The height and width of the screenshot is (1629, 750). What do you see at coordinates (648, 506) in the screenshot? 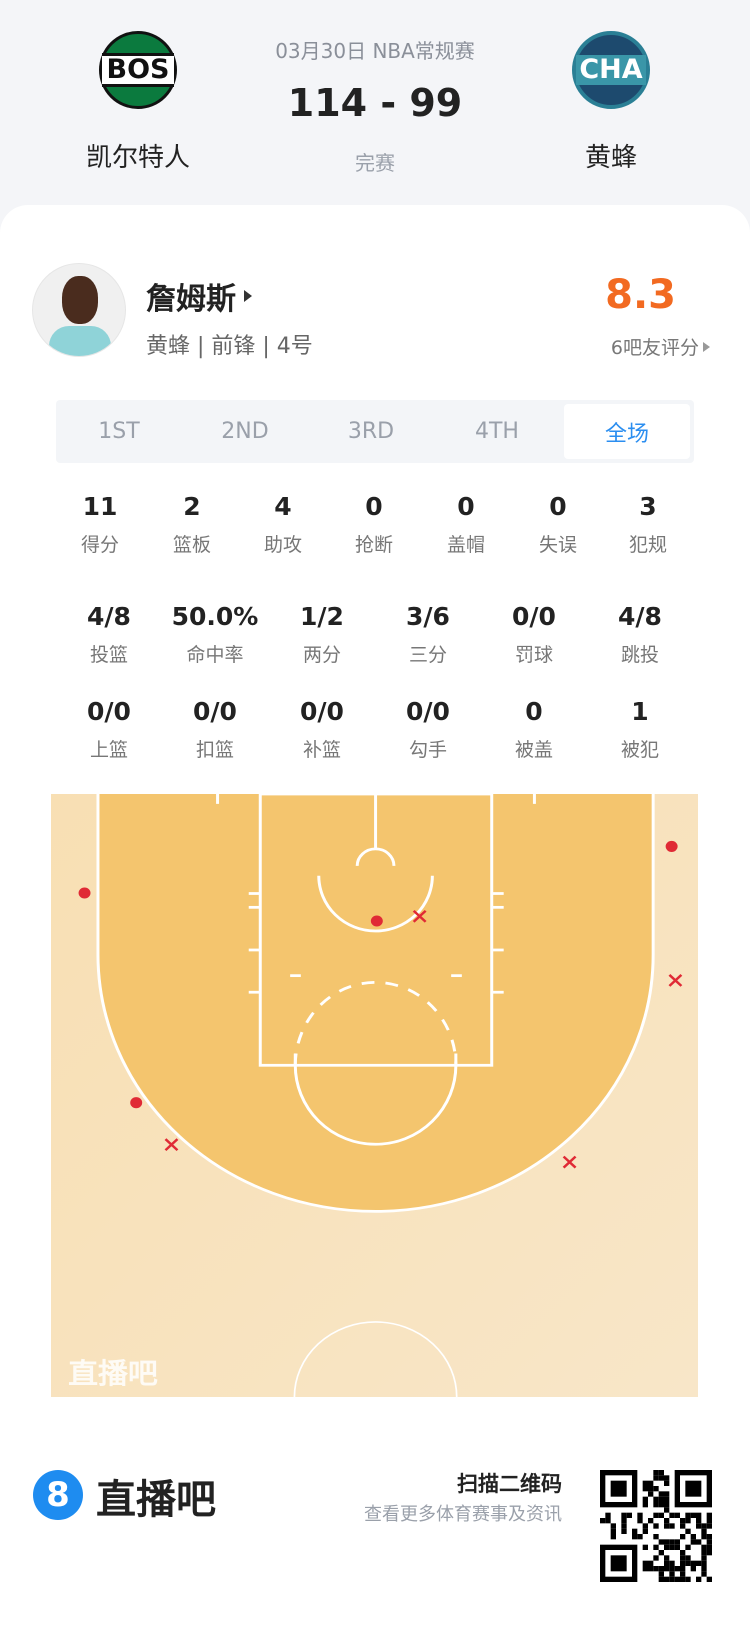
I see `stat-value: 3` at bounding box center [648, 506].